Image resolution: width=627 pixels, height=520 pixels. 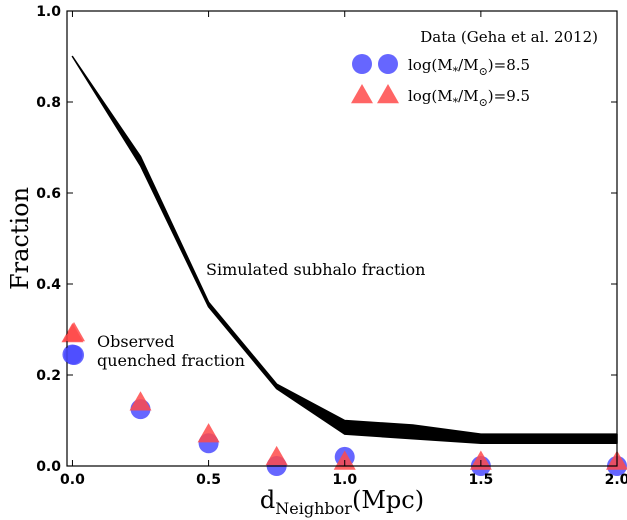 What do you see at coordinates (616, 480) in the screenshot?
I see `x-tick-label: 2.0` at bounding box center [616, 480].